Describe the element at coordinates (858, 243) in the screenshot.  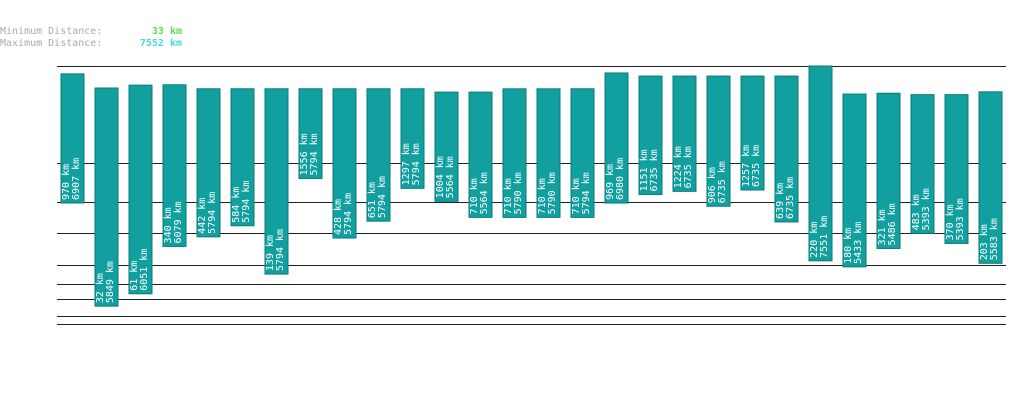
I see `high-label: 5433 km` at that location.